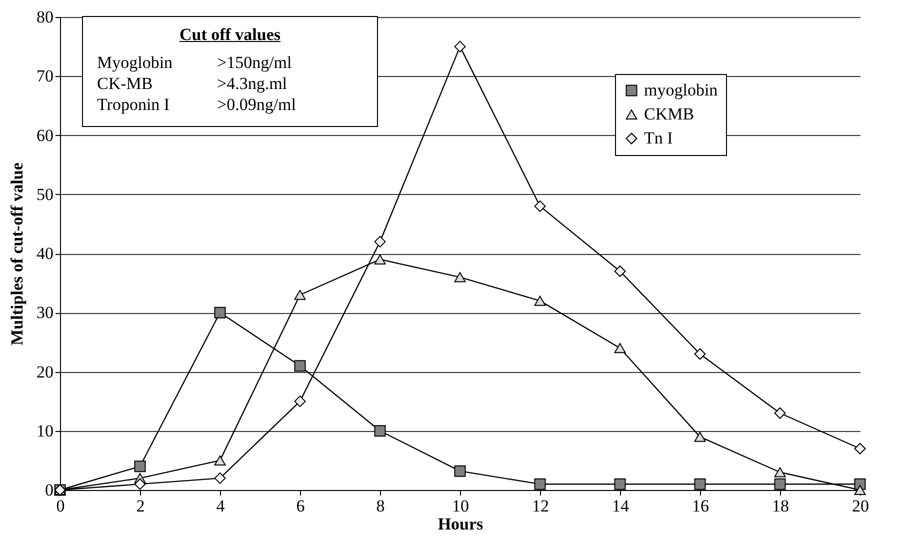  Describe the element at coordinates (140, 506) in the screenshot. I see `x-tick-label: 2` at that location.